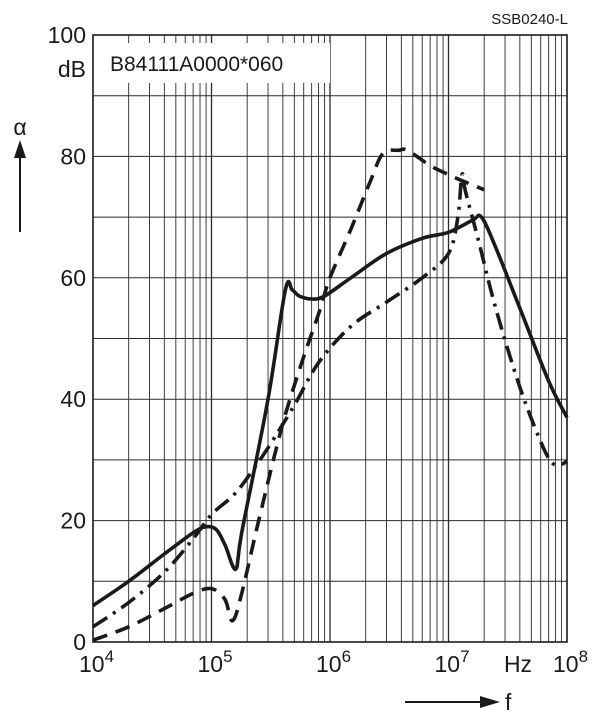 The width and height of the screenshot is (596, 711). What do you see at coordinates (518, 664) in the screenshot?
I see `x-unit: Hz` at bounding box center [518, 664].